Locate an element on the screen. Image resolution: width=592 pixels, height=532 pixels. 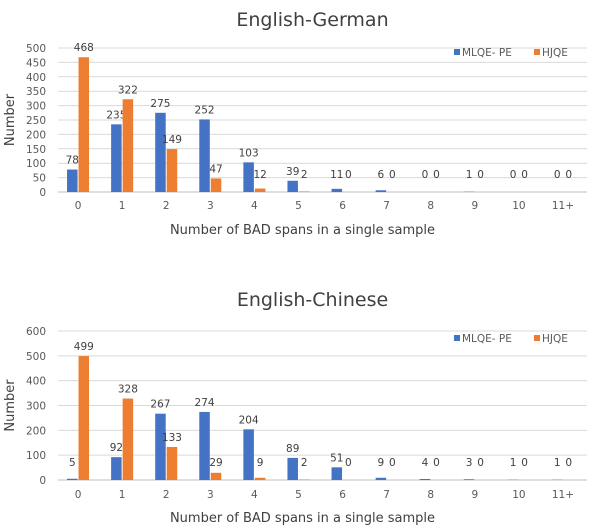
data-label: 149 is located at coordinates (172, 140).